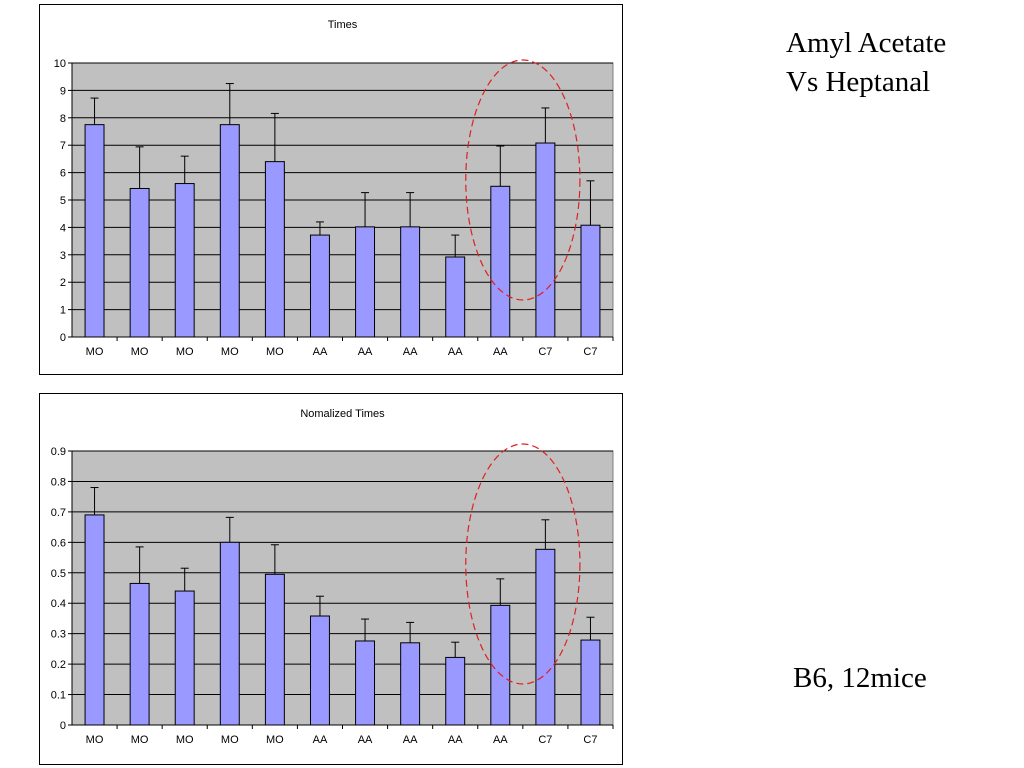 This screenshot has height=768, width=1024. Describe the element at coordinates (60, 64) in the screenshot. I see `y-tick-label: 10` at that location.